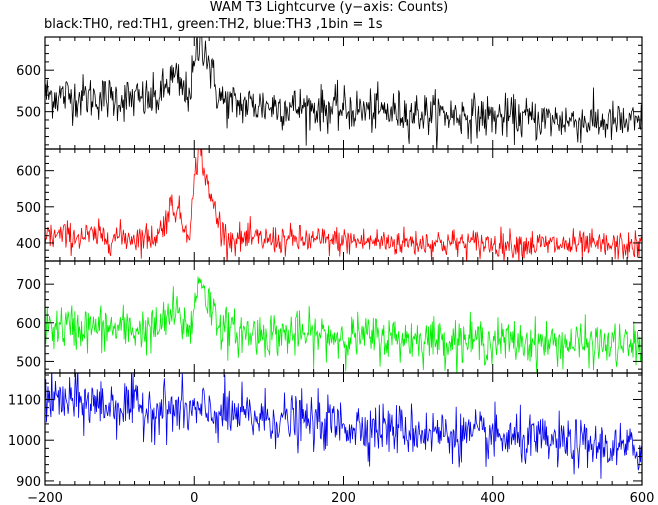 The width and height of the screenshot is (658, 505). I want to click on x-tick-label: −200, so click(45, 498).